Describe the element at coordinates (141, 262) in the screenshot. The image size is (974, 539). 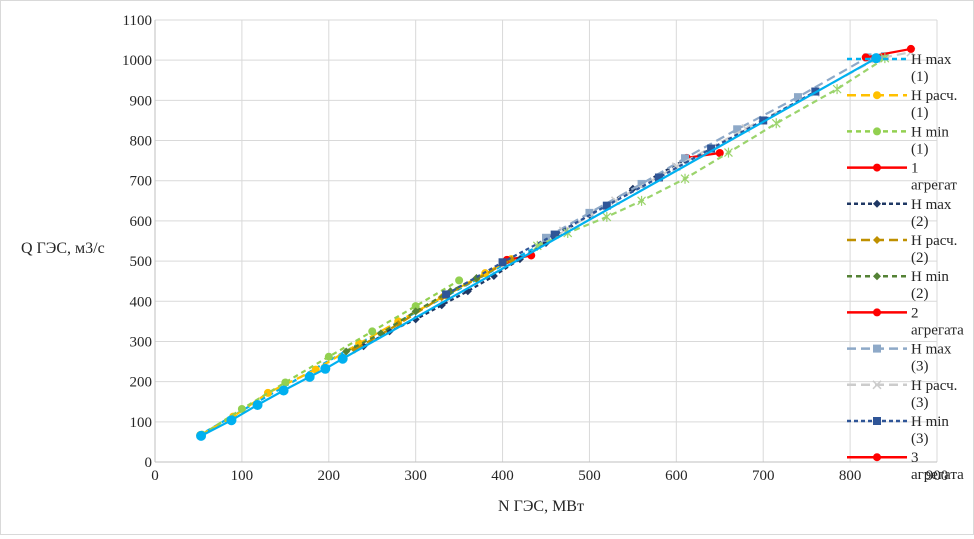
I see `y-tick-label: 500` at that location.